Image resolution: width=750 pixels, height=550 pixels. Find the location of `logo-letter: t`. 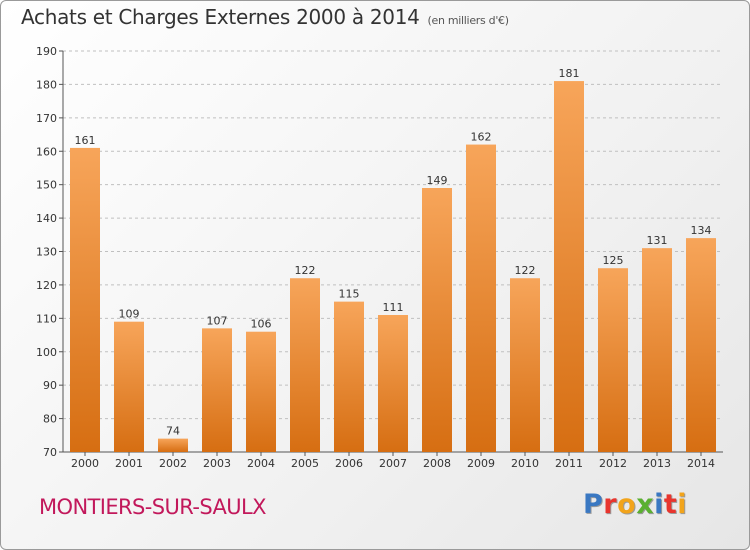

logo-letter: t is located at coordinates (670, 504).